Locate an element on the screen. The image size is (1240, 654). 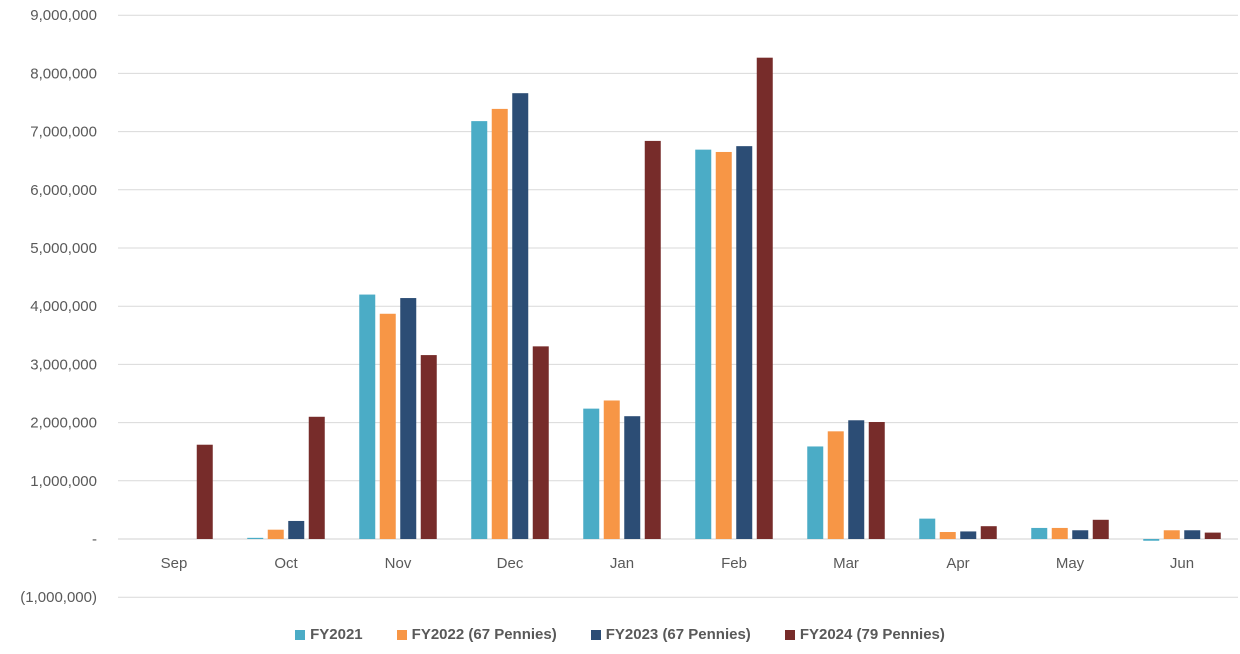
x-tick-label: Jan is located at coordinates (622, 563).